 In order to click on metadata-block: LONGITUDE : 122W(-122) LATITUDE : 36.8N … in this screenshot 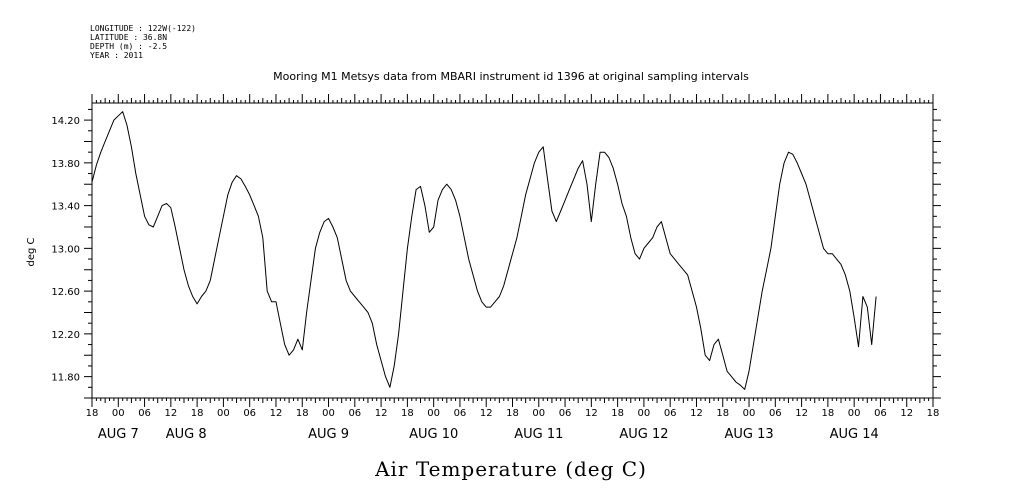, I will do `click(143, 42)`.